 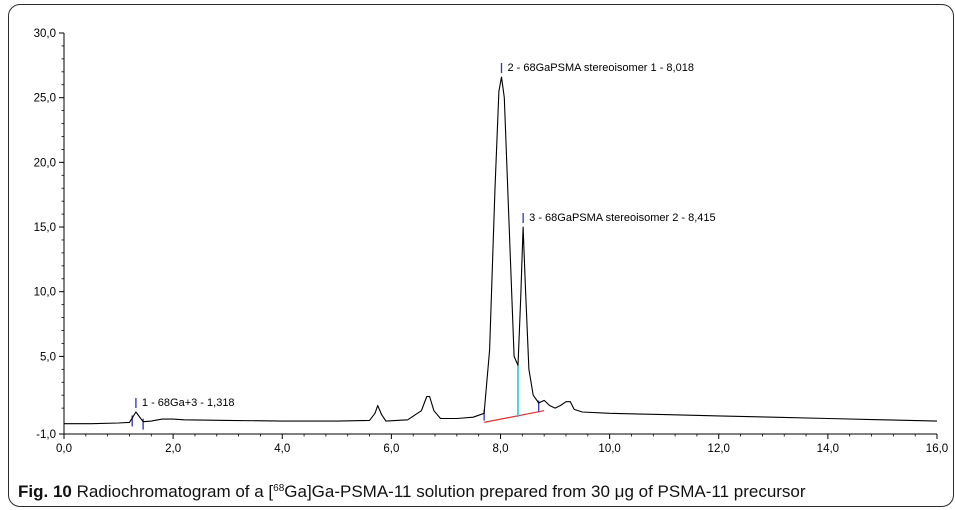 I want to click on peak-label: 1 - 68Ga+3 - 1,318, so click(x=188, y=403).